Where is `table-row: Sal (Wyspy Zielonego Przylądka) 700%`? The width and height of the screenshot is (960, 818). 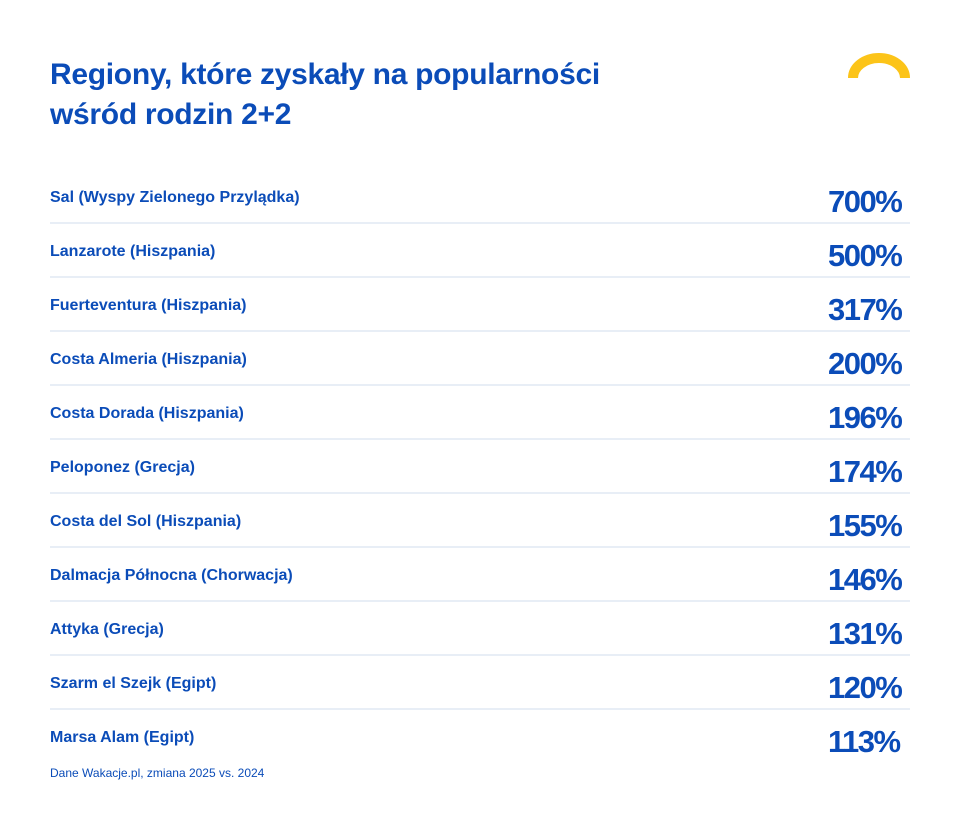 table-row: Sal (Wyspy Zielonego Przylądka) 700% is located at coordinates (480, 197).